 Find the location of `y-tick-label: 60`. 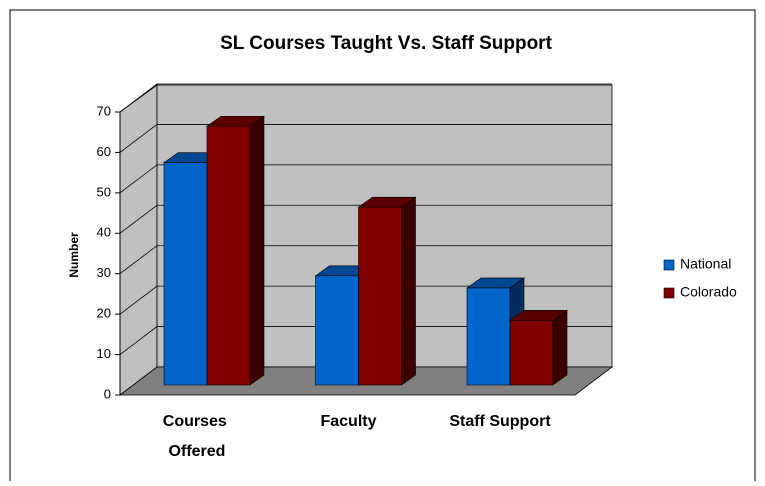

y-tick-label: 60 is located at coordinates (104, 151).